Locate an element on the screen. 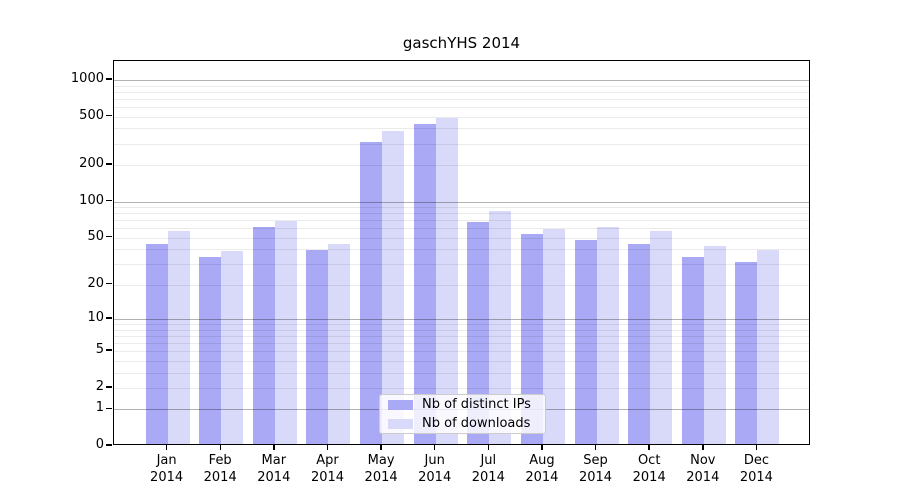 This screenshot has width=900, height=500. x-tick-label-dec: Dec 2014 is located at coordinates (756, 469).